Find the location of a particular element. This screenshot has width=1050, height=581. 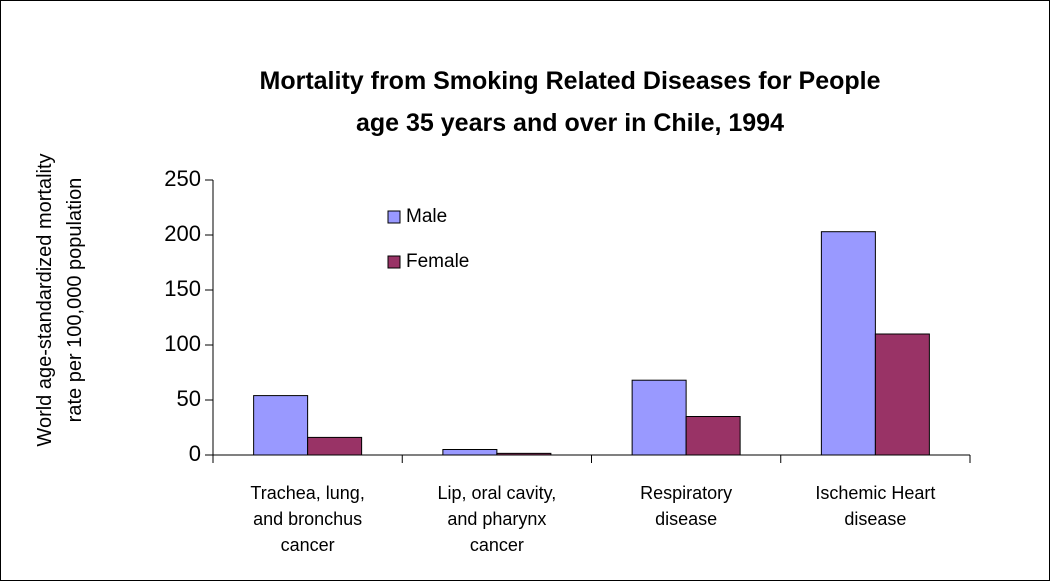

x-tick-label: Lip, oral cavity, and pharynx cancer is located at coordinates (497, 519).